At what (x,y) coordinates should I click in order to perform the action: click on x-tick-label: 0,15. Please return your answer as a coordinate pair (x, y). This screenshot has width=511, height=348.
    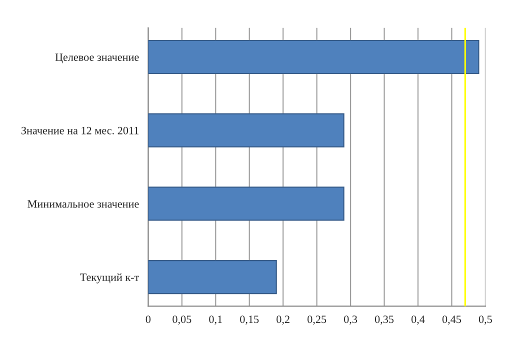
    Looking at the image, I should click on (249, 320).